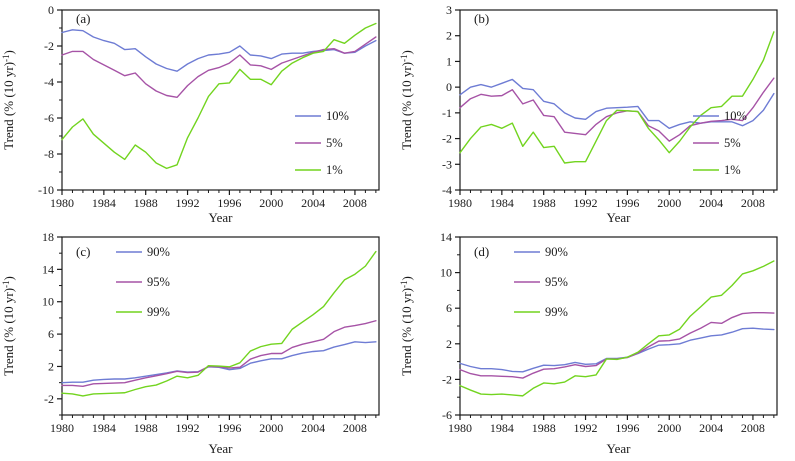  What do you see at coordinates (481, 18) in the screenshot?
I see `panel-label: (b)` at bounding box center [481, 18].